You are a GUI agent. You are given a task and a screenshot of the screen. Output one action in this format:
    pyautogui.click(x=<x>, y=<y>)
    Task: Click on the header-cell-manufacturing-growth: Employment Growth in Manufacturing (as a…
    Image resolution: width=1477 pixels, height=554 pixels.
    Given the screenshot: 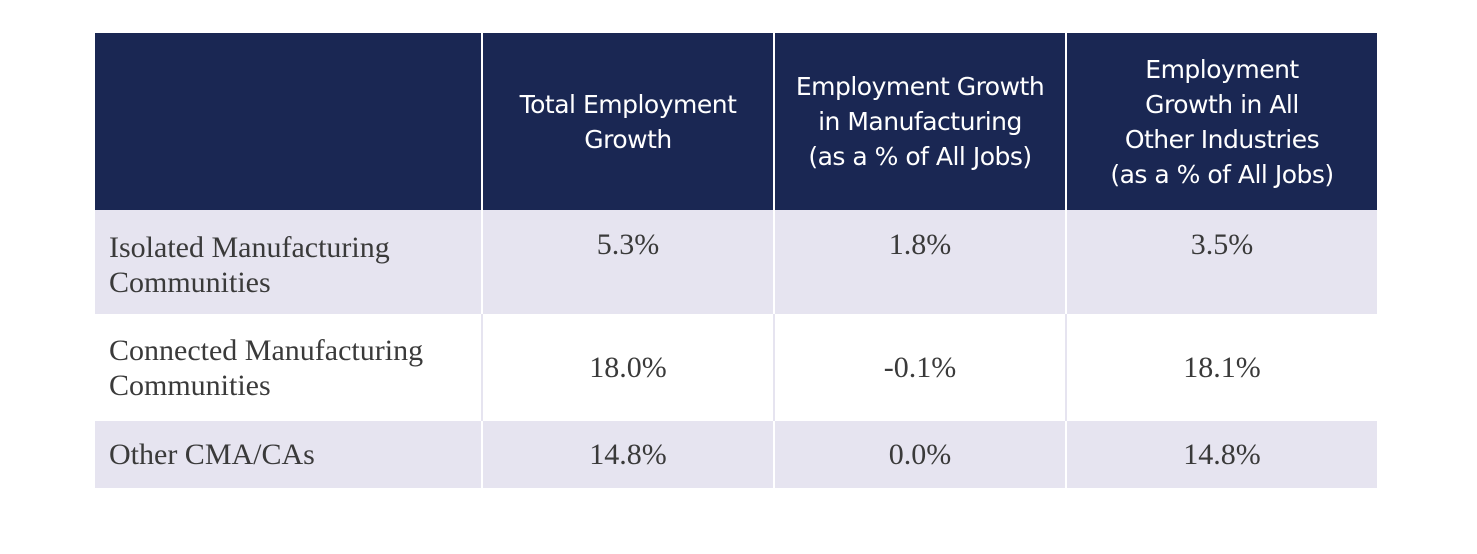 What is the action you would take?
    pyautogui.click(x=920, y=121)
    